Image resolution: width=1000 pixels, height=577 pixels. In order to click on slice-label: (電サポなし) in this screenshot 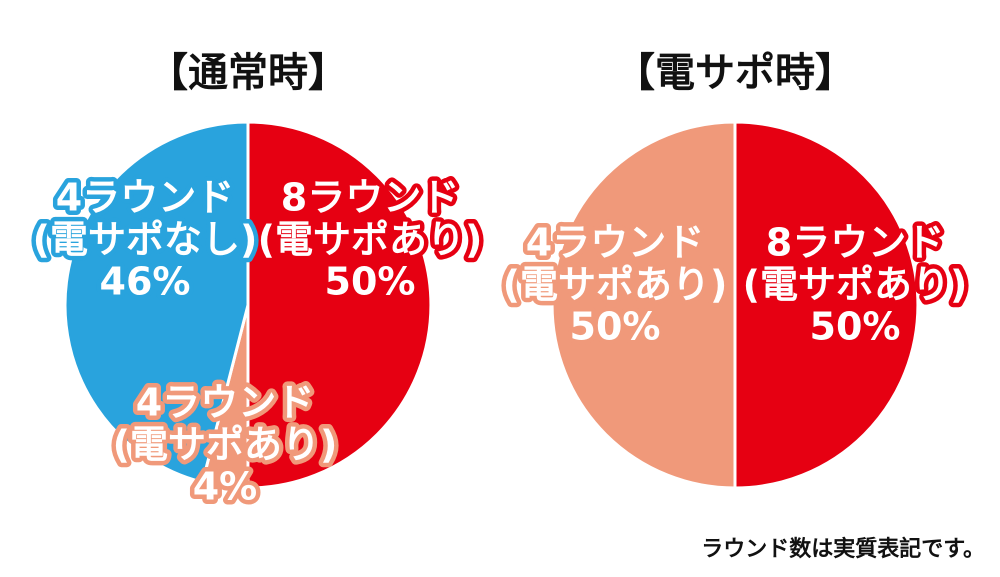, I will do `click(145, 240)`.